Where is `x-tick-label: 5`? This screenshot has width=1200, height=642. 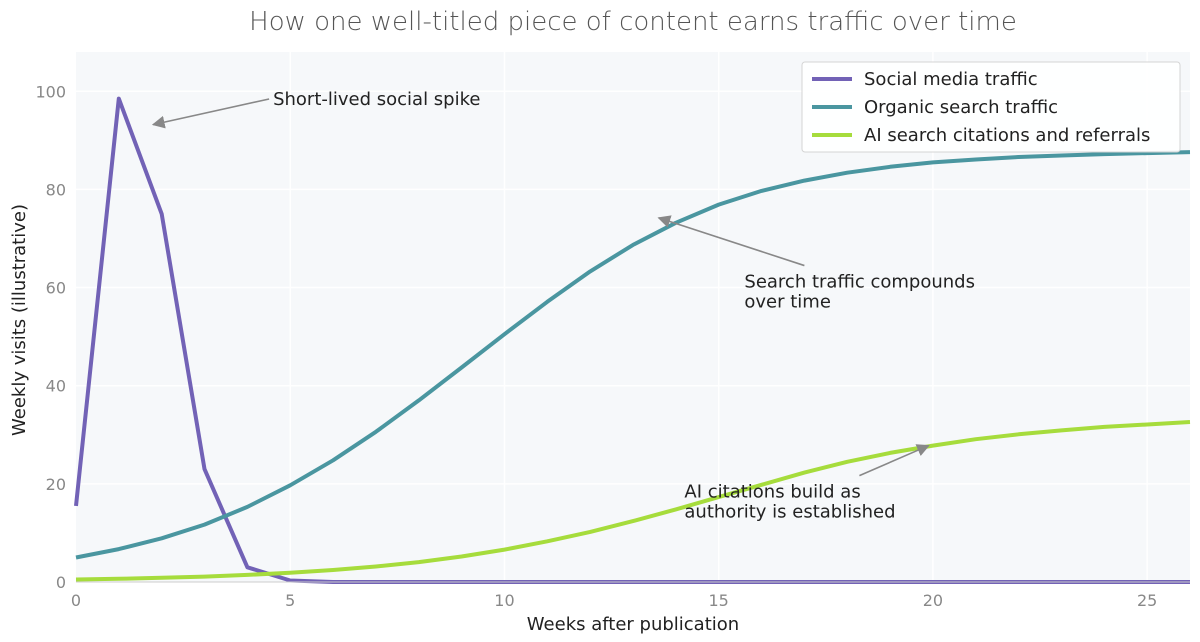
x-tick-label: 5 is located at coordinates (290, 600).